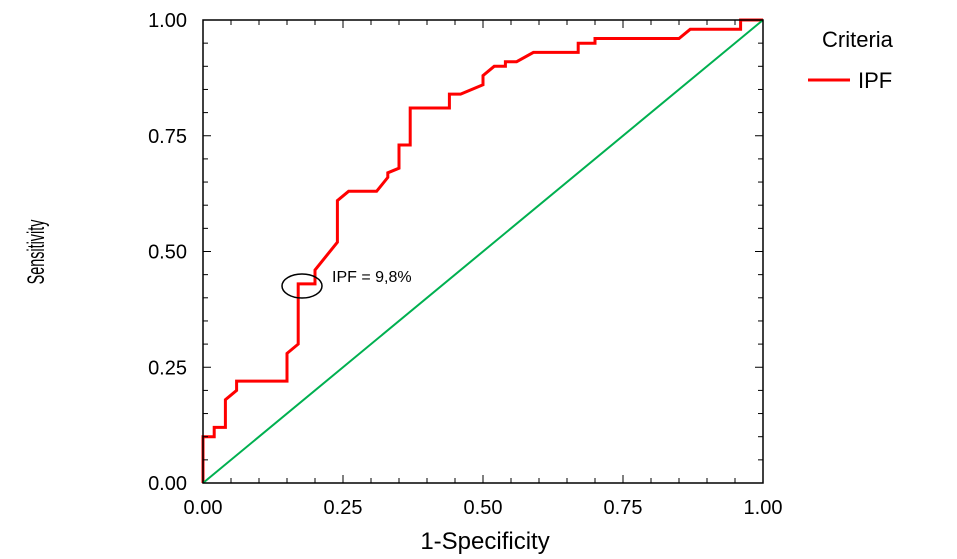 The width and height of the screenshot is (957, 559). Describe the element at coordinates (302, 286) in the screenshot. I see `annotation-circle` at that location.